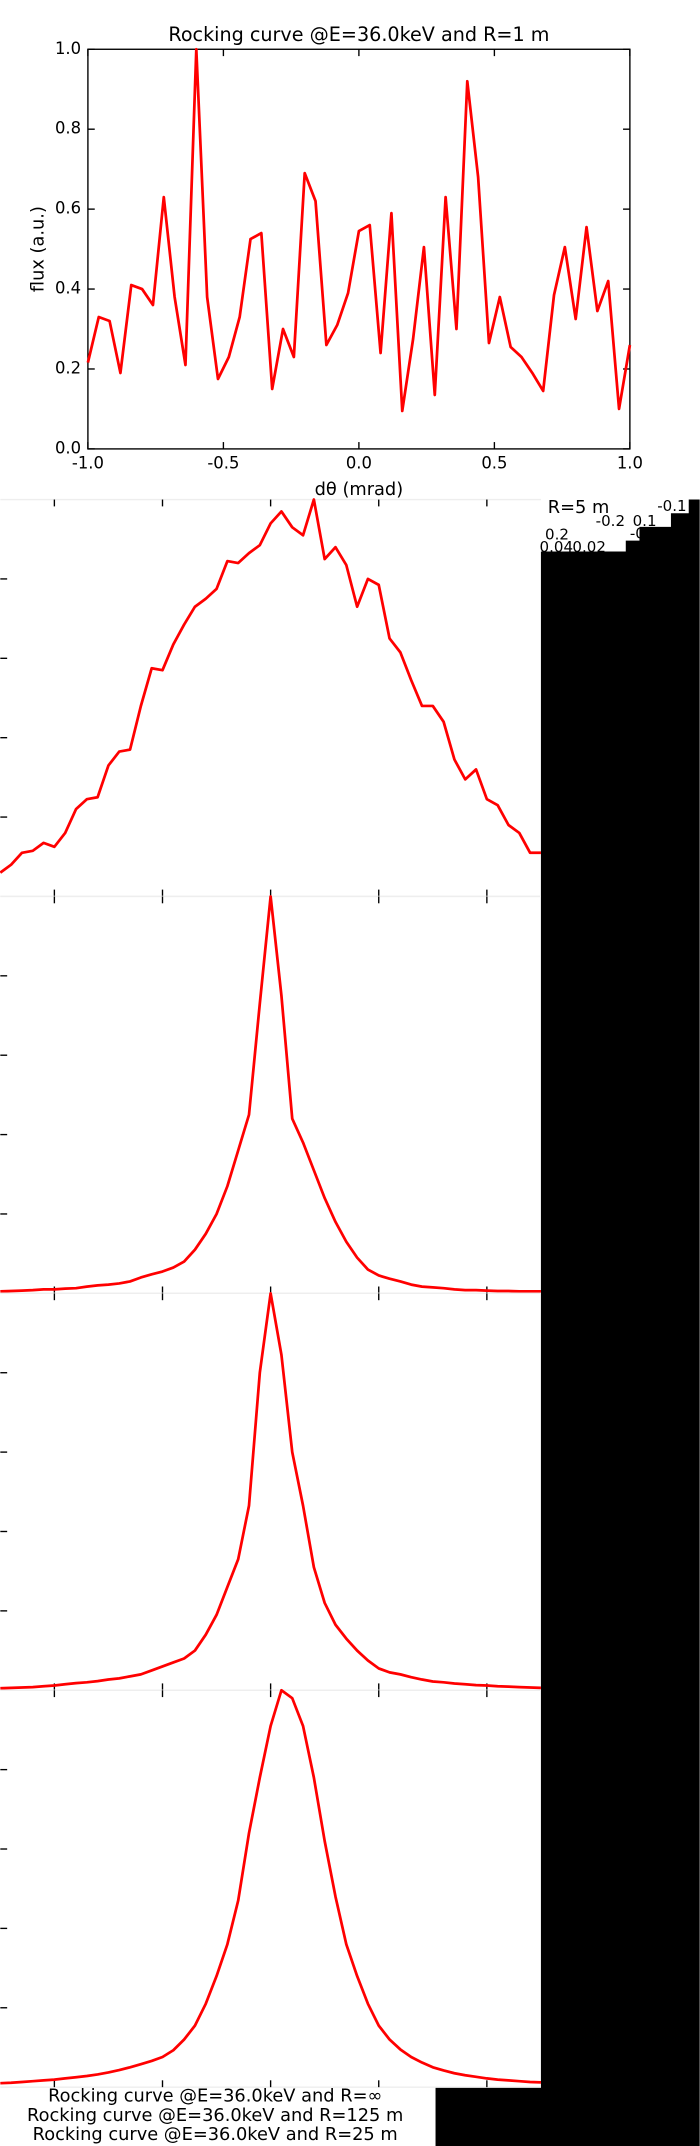 The image size is (700, 2146). Describe the element at coordinates (88, 462) in the screenshot. I see `x-tick-label: -1.0` at that location.